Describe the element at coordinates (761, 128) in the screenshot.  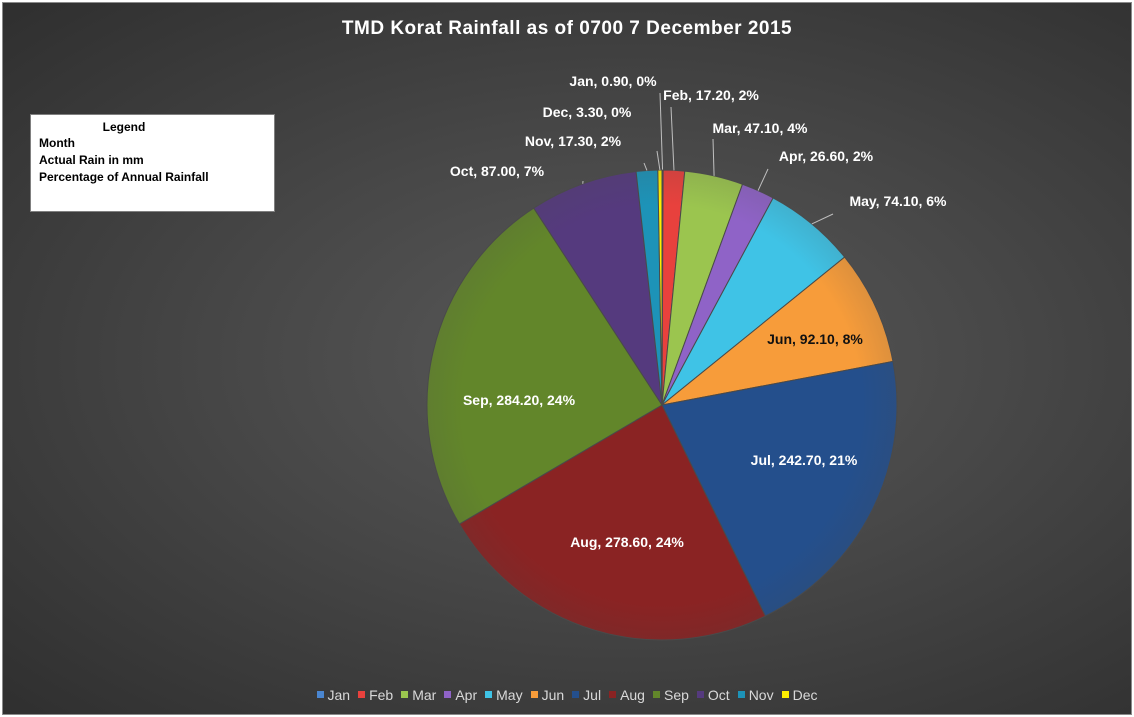
I see `data-label-mar: Mar, 47.10, 4%` at that location.